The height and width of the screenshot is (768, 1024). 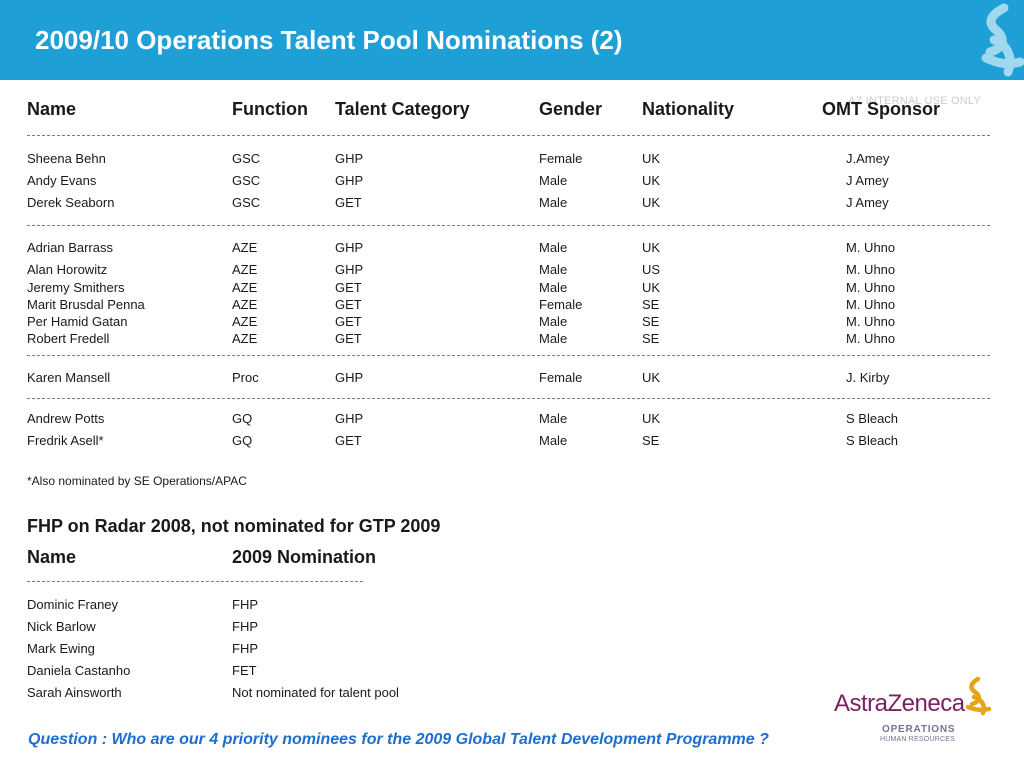 What do you see at coordinates (71, 202) in the screenshot?
I see `cell-name: Derek Seaborn` at bounding box center [71, 202].